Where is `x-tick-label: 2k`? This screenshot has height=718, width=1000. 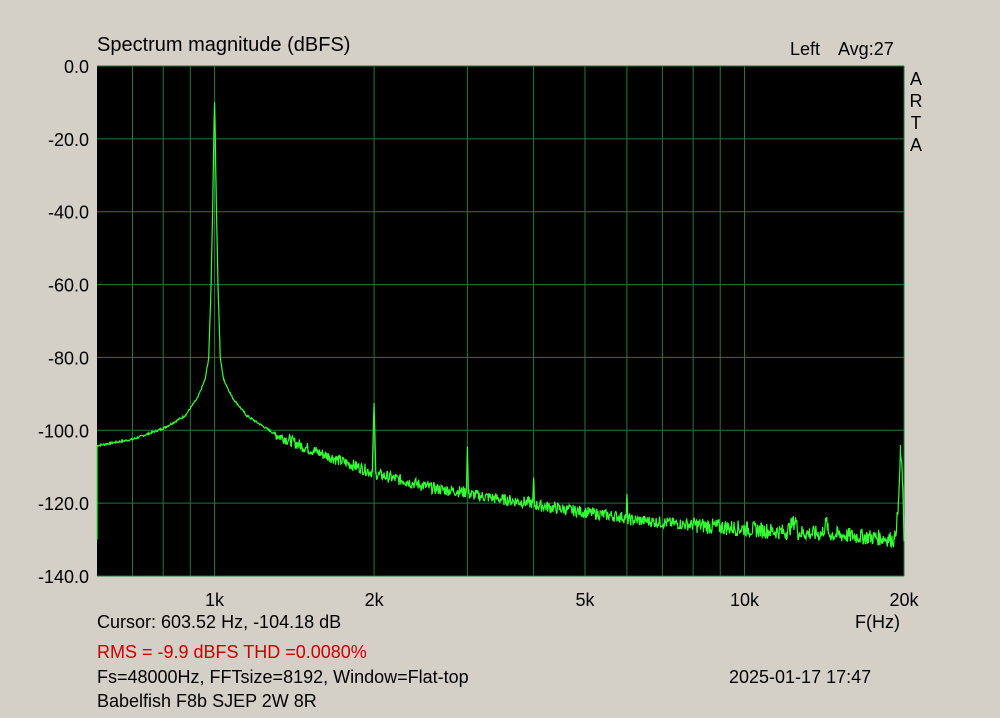
x-tick-label: 2k is located at coordinates (375, 600).